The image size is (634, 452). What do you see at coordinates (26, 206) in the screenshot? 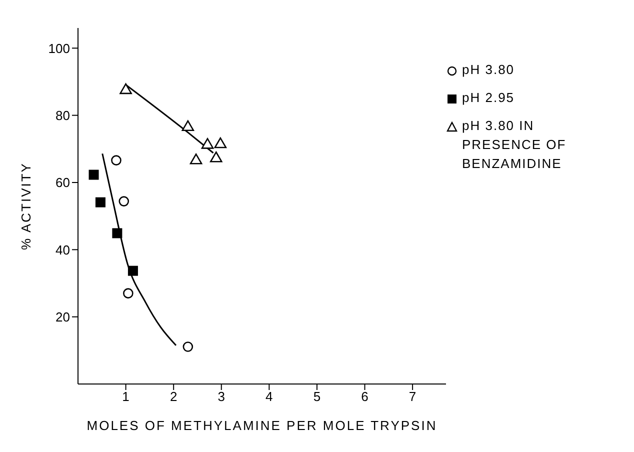
I see `y-axis-title: % ACTIVITY` at bounding box center [26, 206].